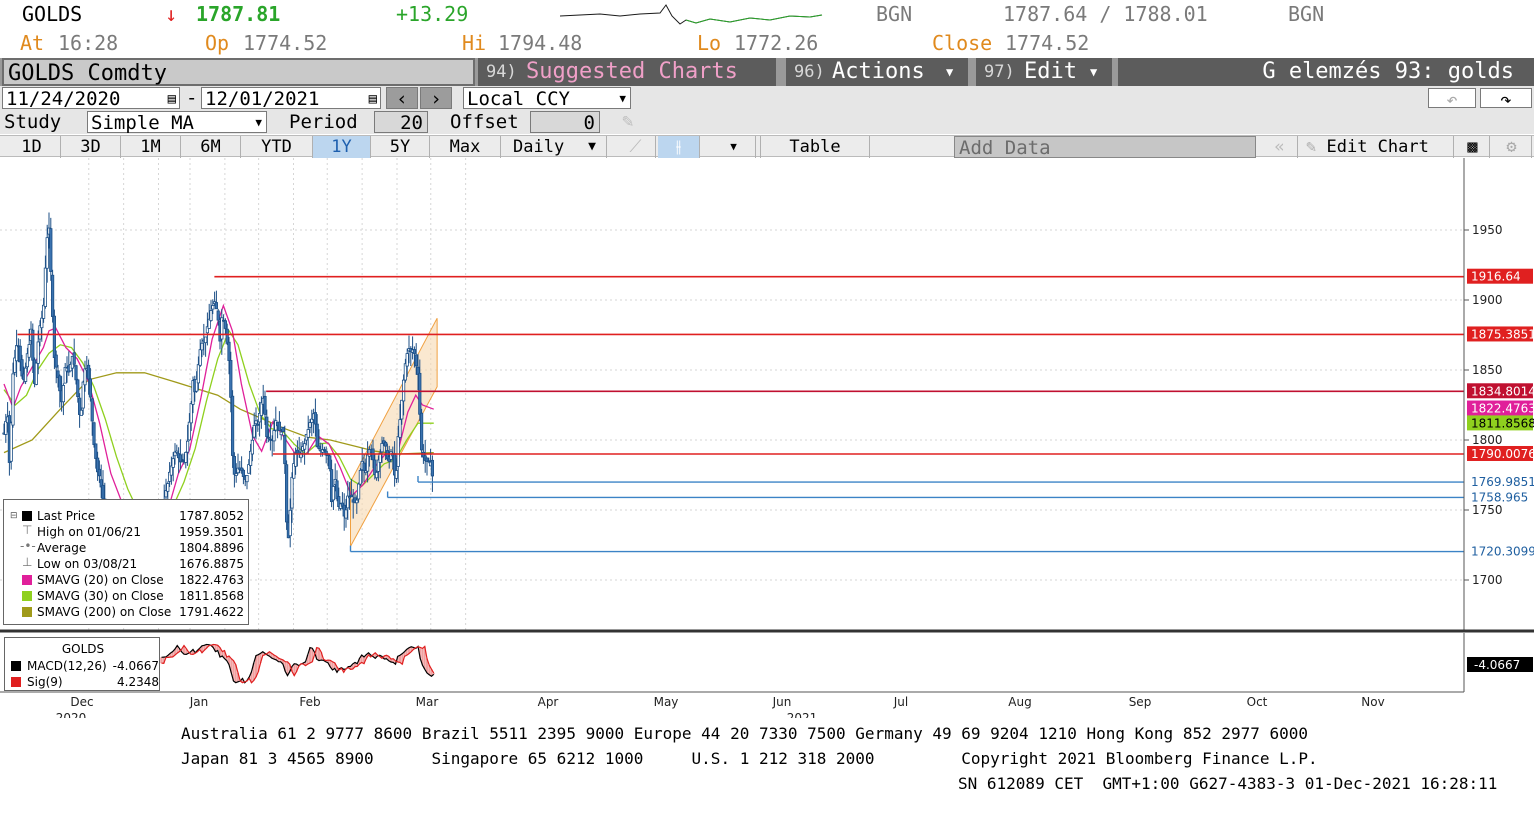  What do you see at coordinates (218, 413) in the screenshot?
I see `sma-200-line` at bounding box center [218, 413].